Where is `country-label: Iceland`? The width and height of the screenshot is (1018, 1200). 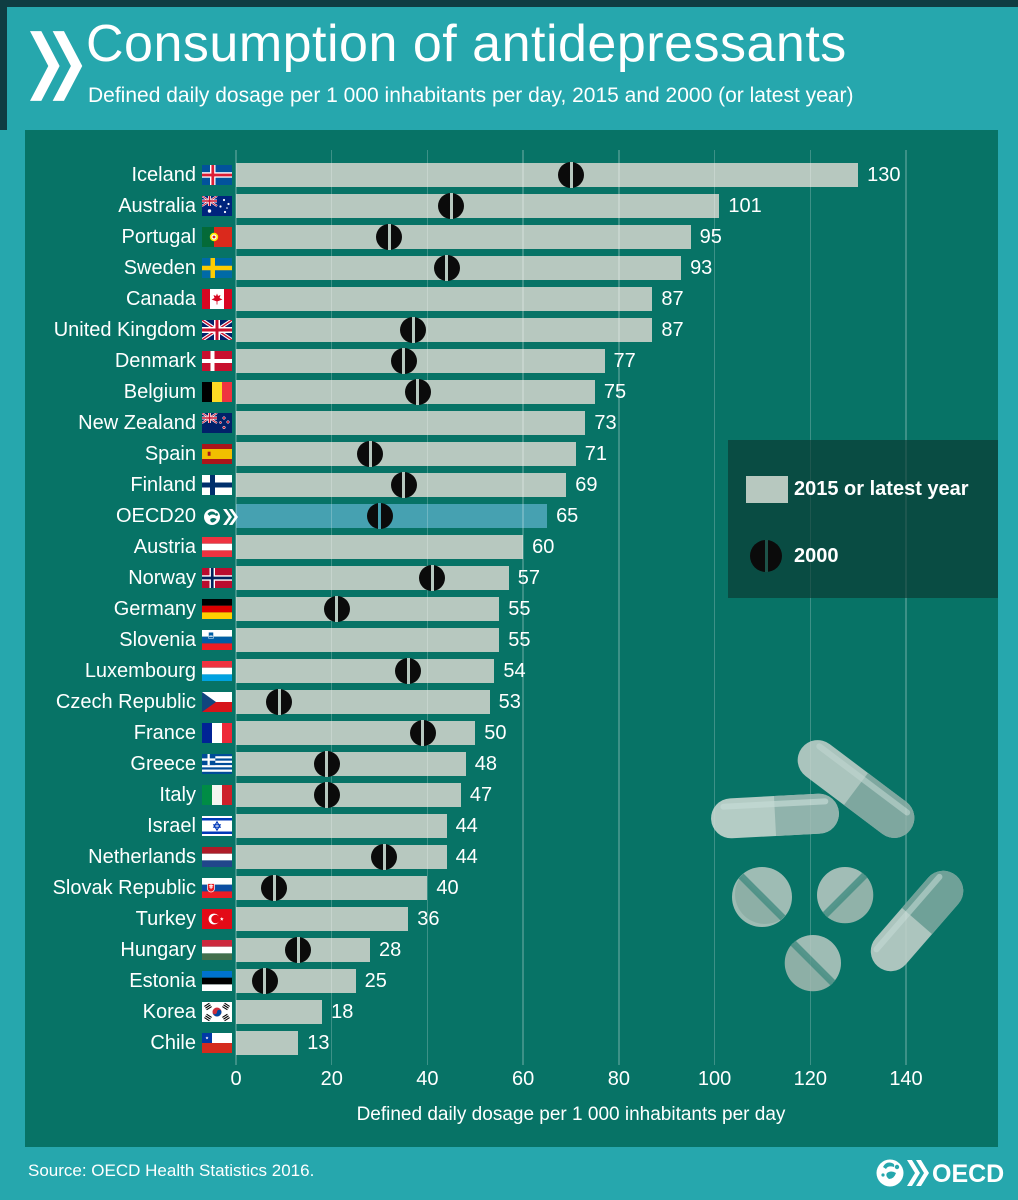
country-label: Iceland is located at coordinates (164, 175).